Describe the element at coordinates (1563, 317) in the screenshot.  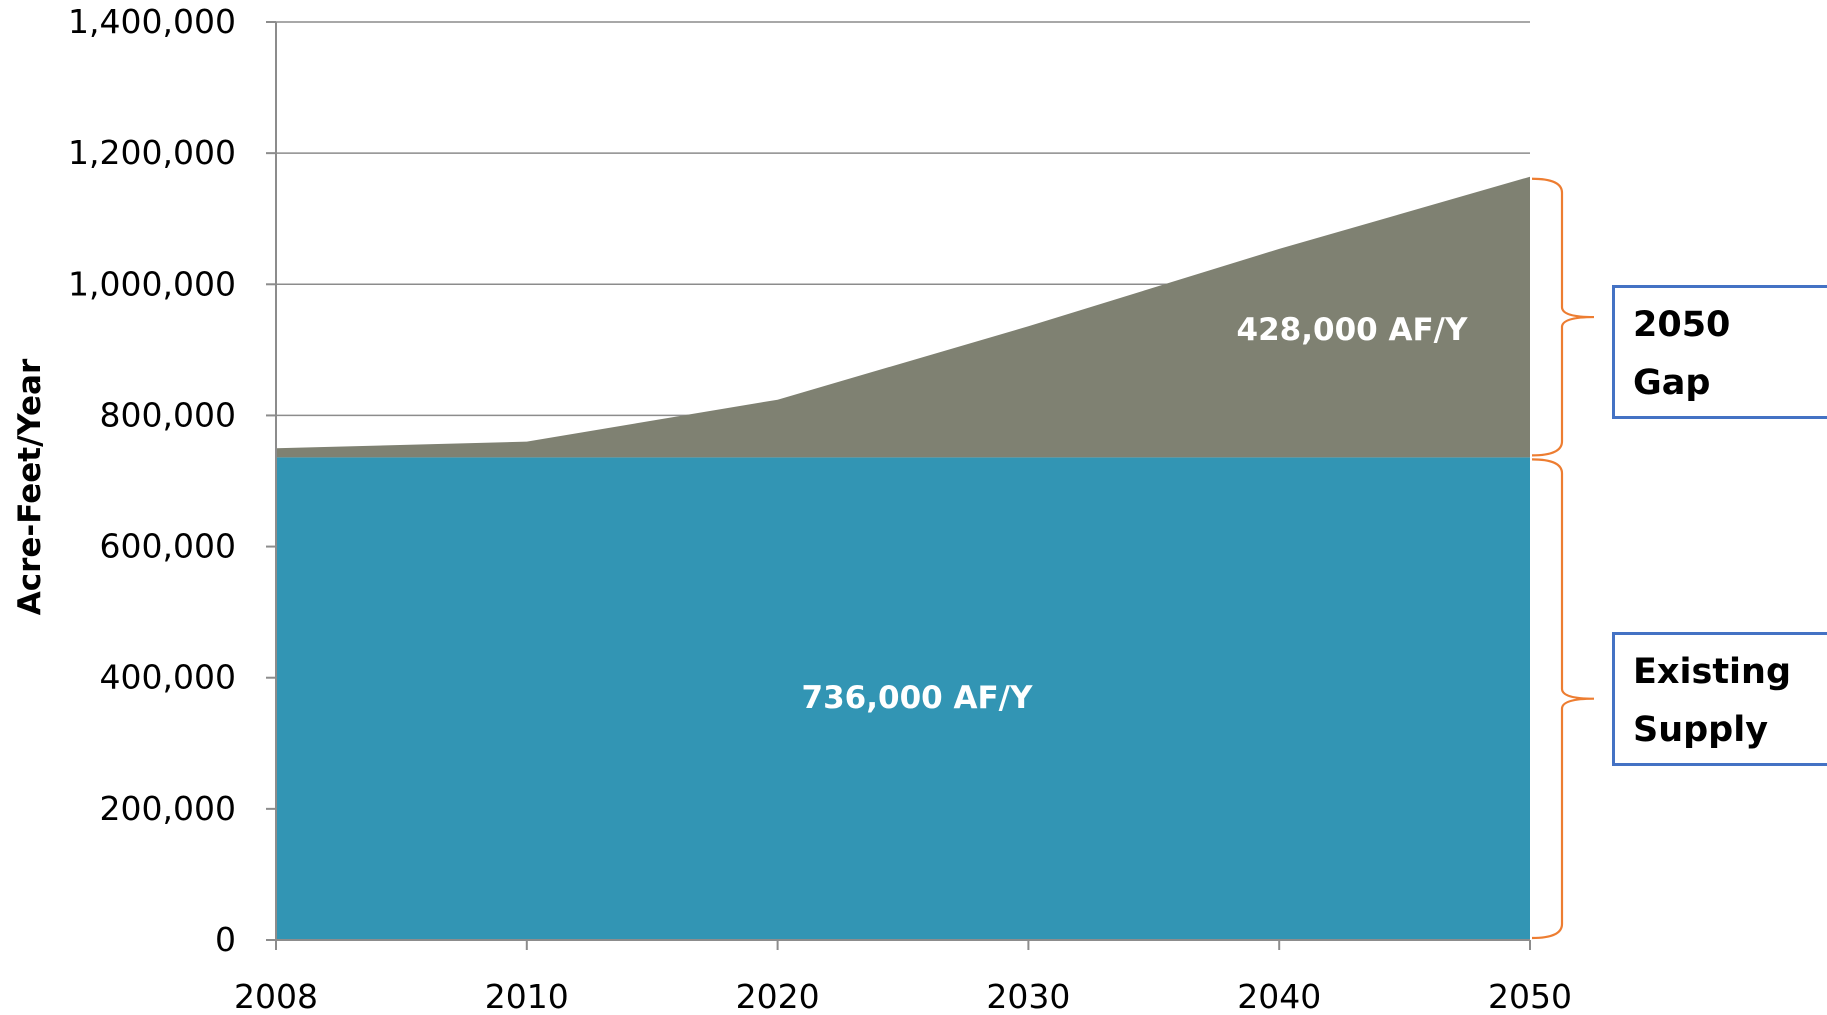
I see `gap-bracket` at that location.